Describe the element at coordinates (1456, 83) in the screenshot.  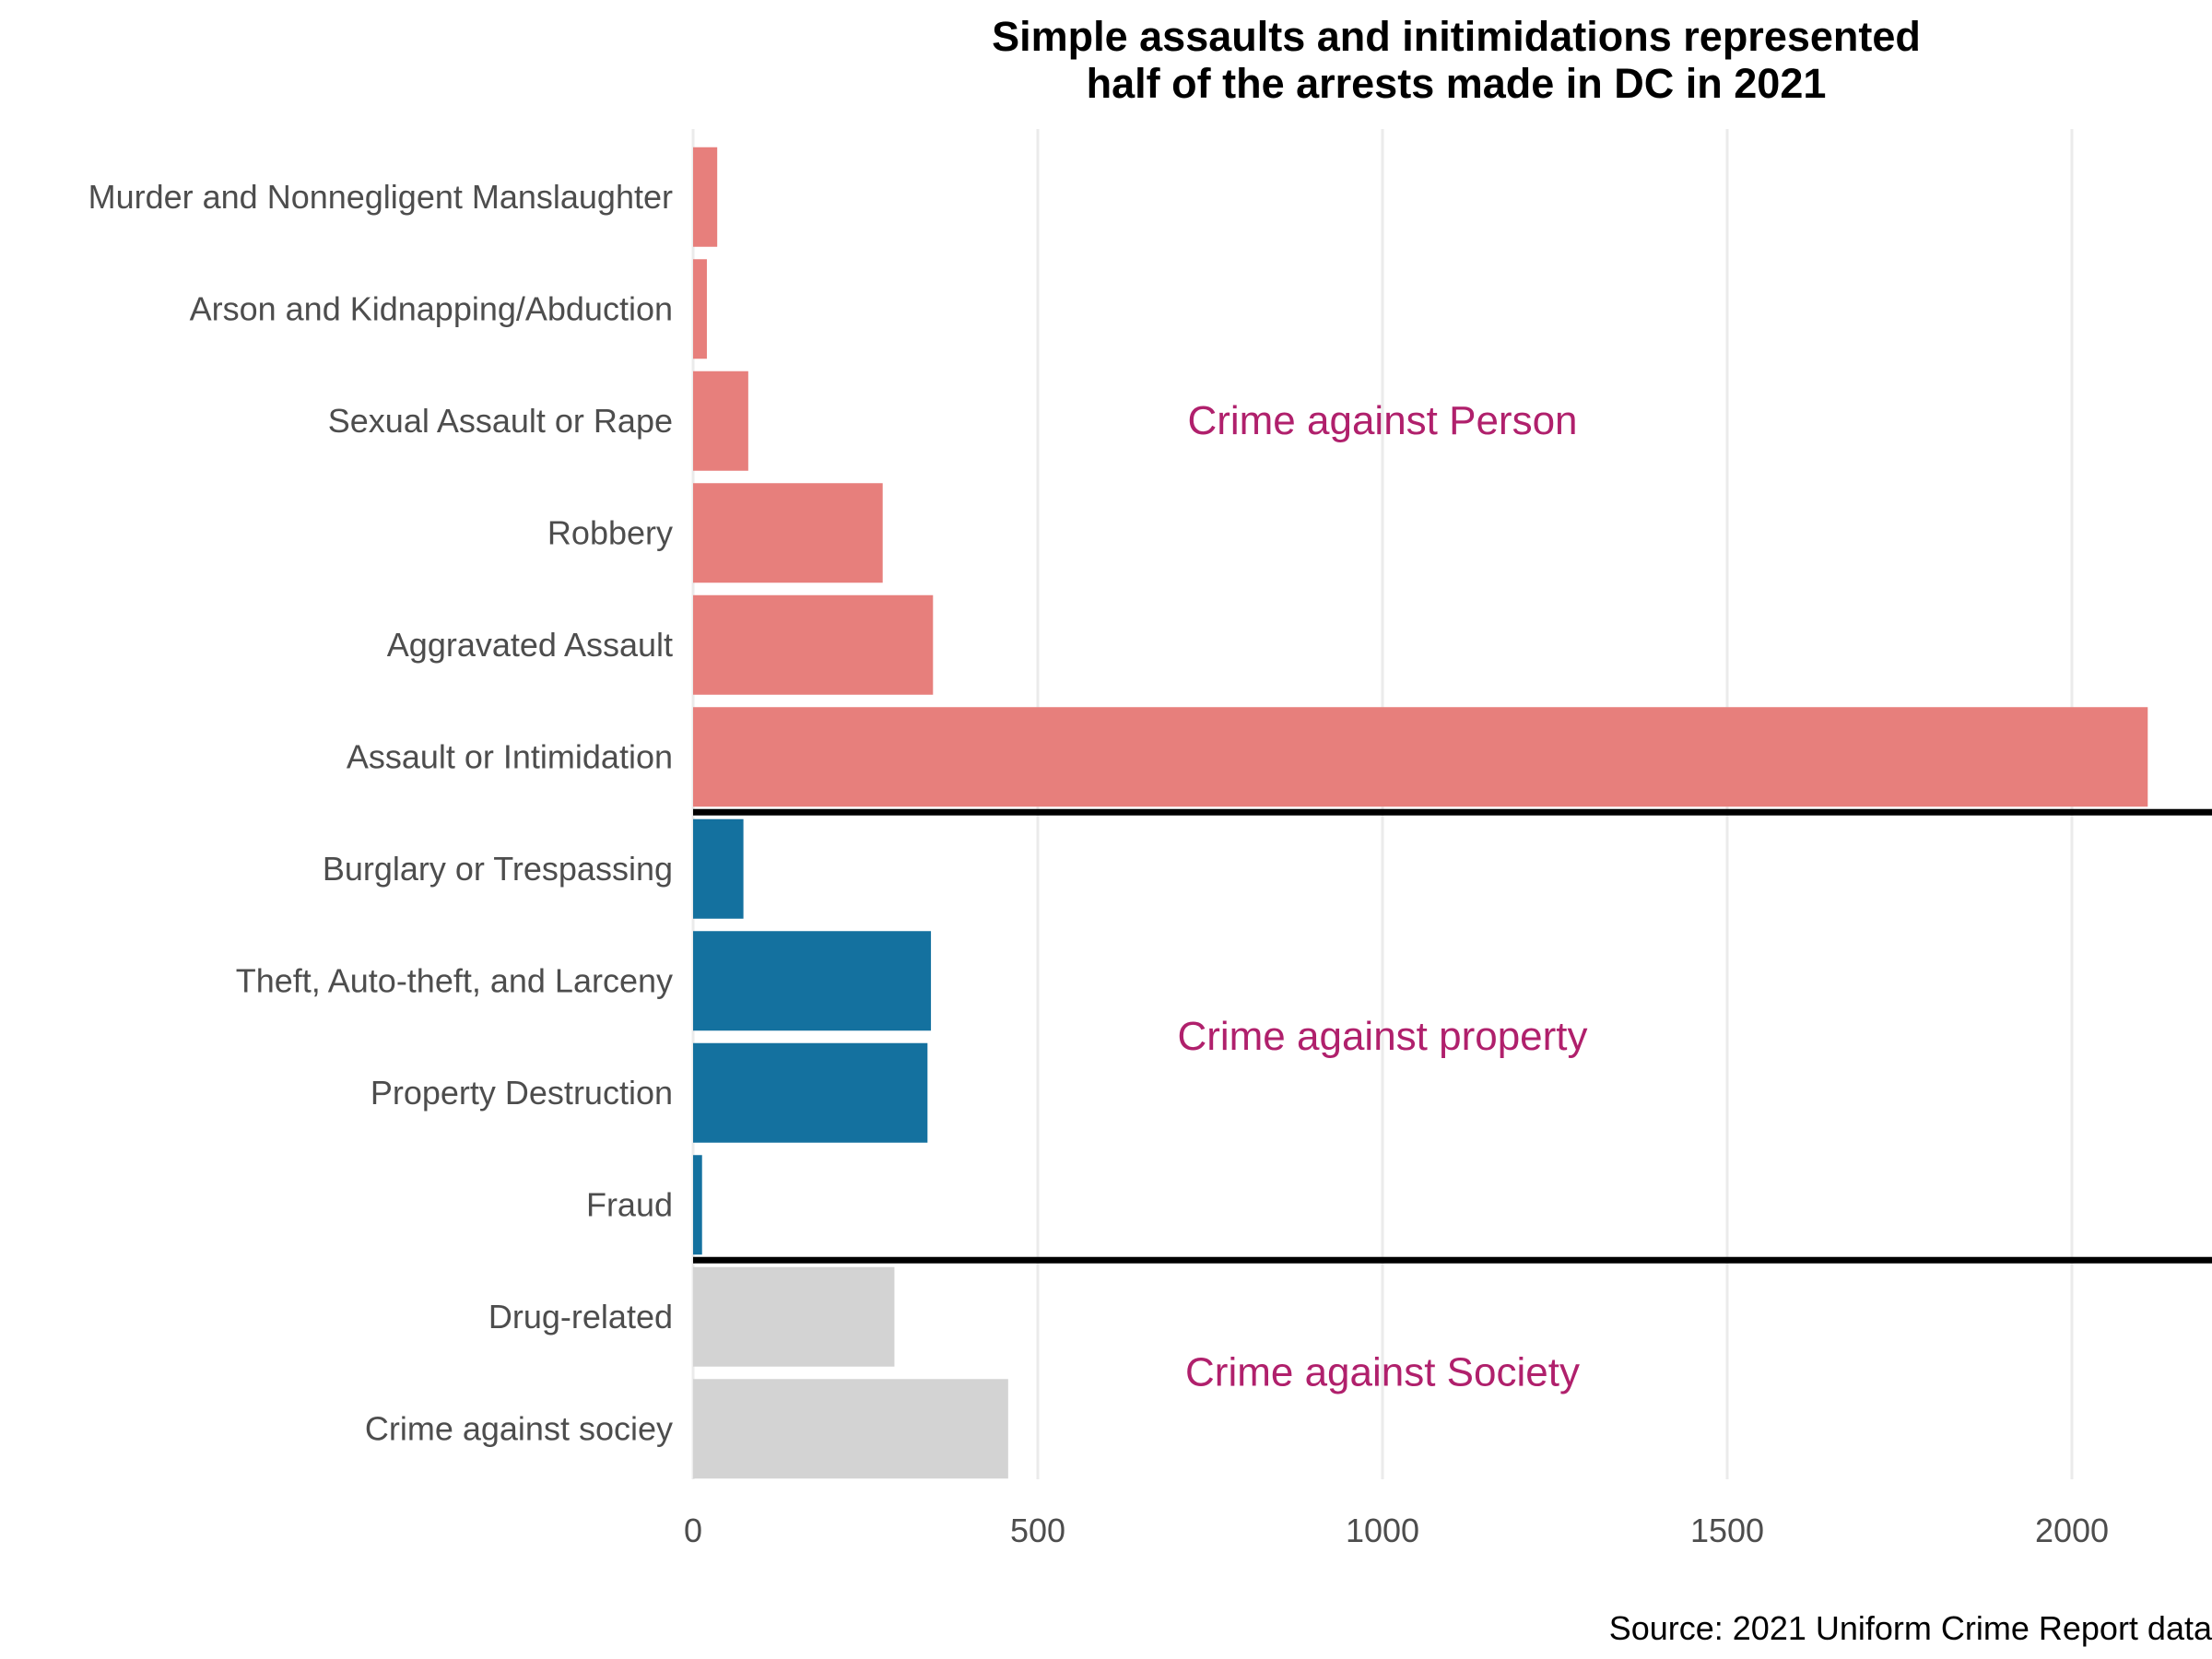
I see `chart-title-line-2: half of the arrests made in DC in 2021` at that location.